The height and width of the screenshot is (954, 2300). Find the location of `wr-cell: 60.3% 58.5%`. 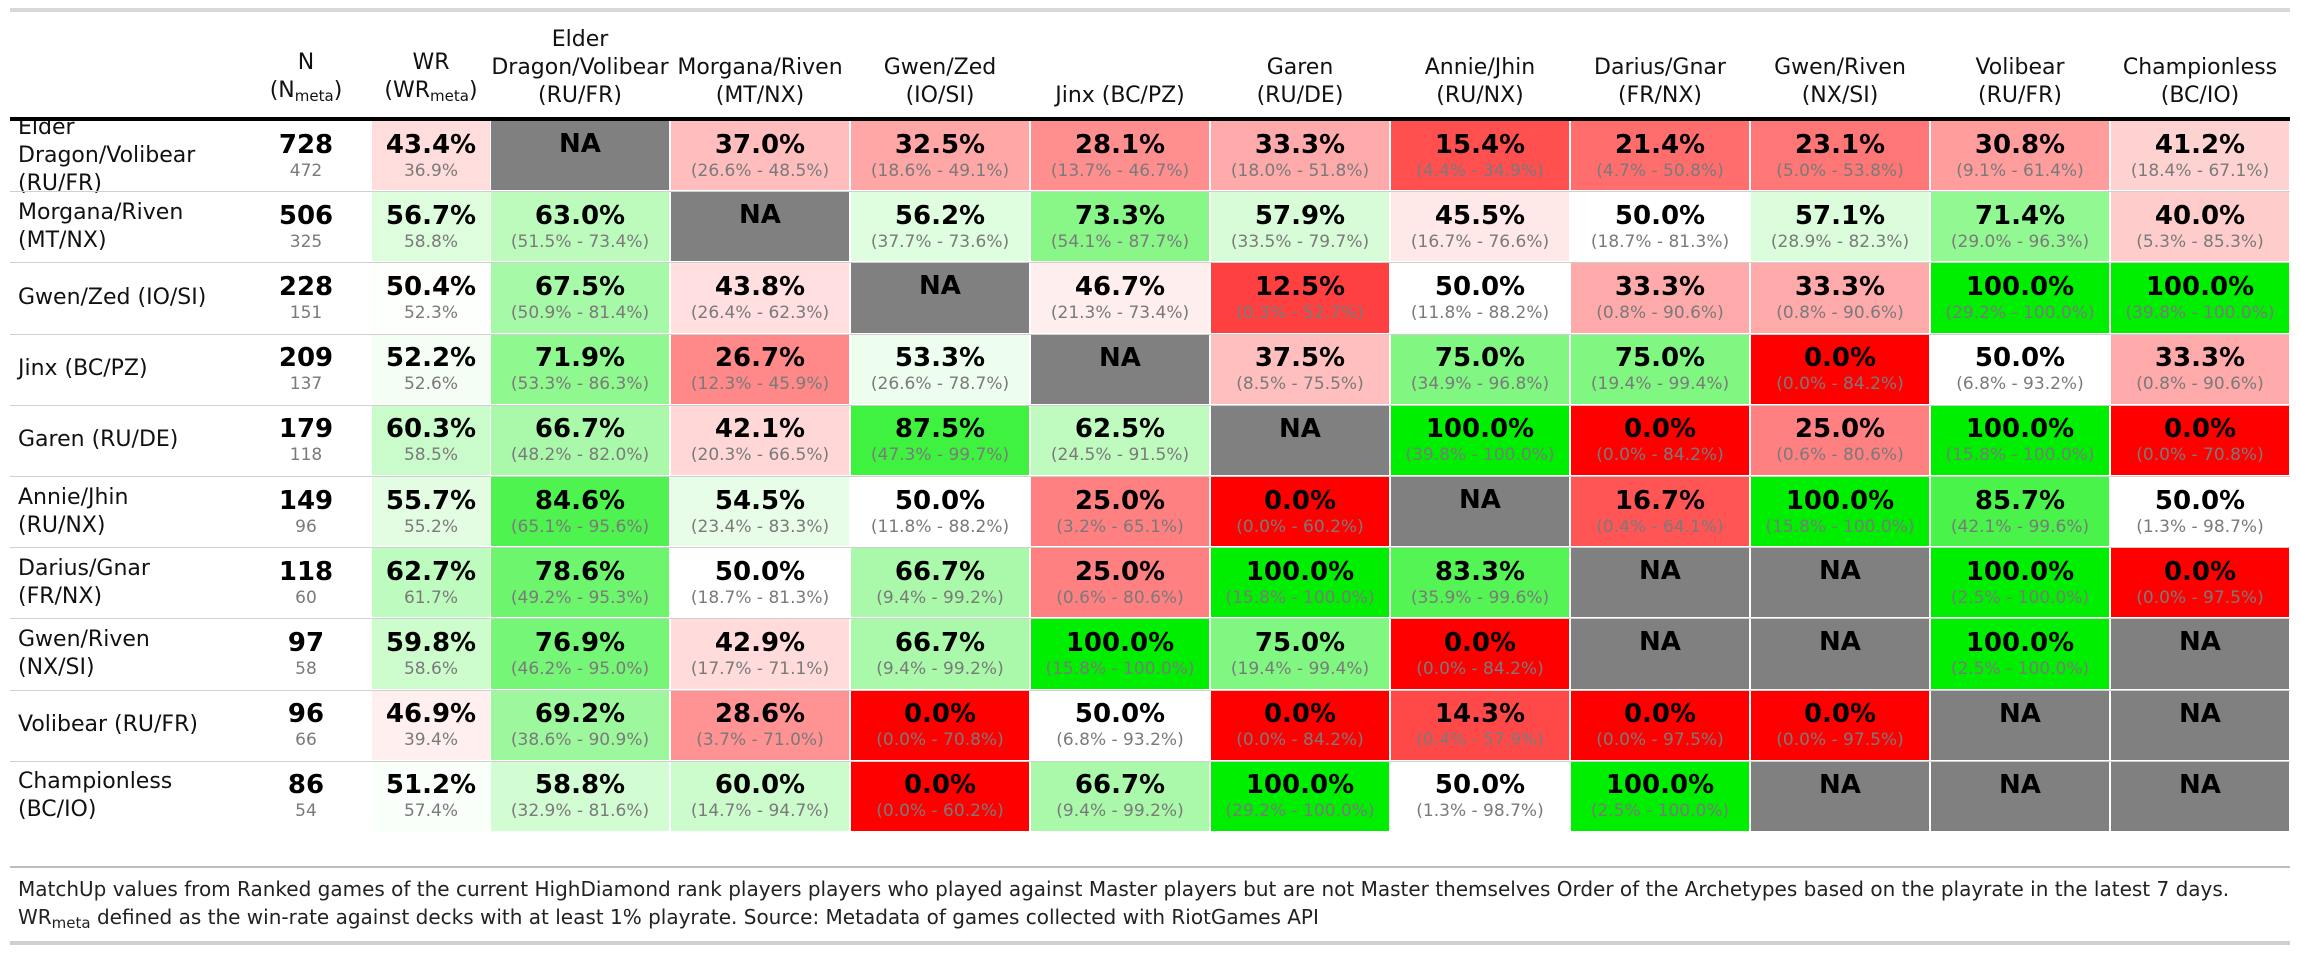

wr-cell: 60.3% 58.5% is located at coordinates (431, 440).